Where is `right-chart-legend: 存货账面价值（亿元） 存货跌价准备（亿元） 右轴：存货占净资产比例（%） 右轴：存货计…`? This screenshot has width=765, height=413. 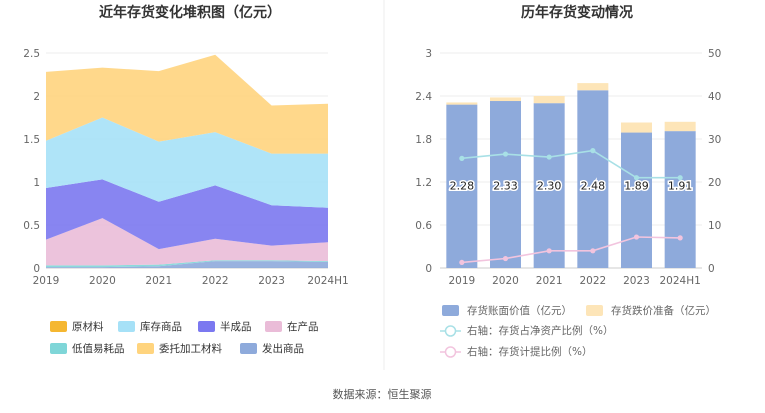 right-chart-legend: 存货账面价值（亿元） 存货跌价准备（亿元） 右轴：存货占净资产比例（%） 右轴：存货计… is located at coordinates (578, 331).